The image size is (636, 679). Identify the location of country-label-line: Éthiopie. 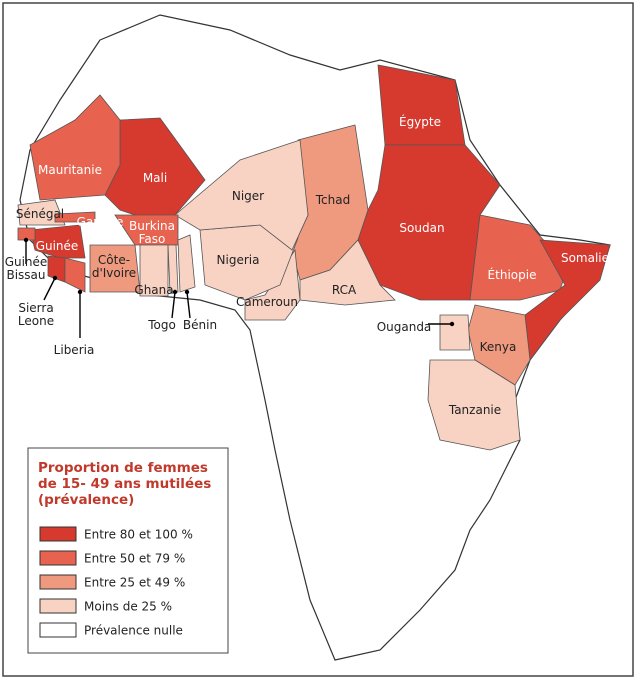
(512, 274).